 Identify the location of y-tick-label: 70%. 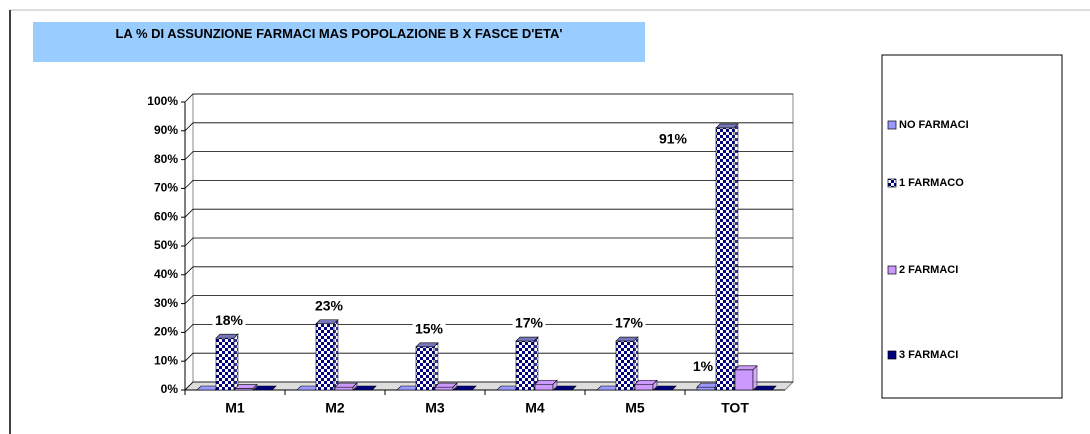
(166, 188).